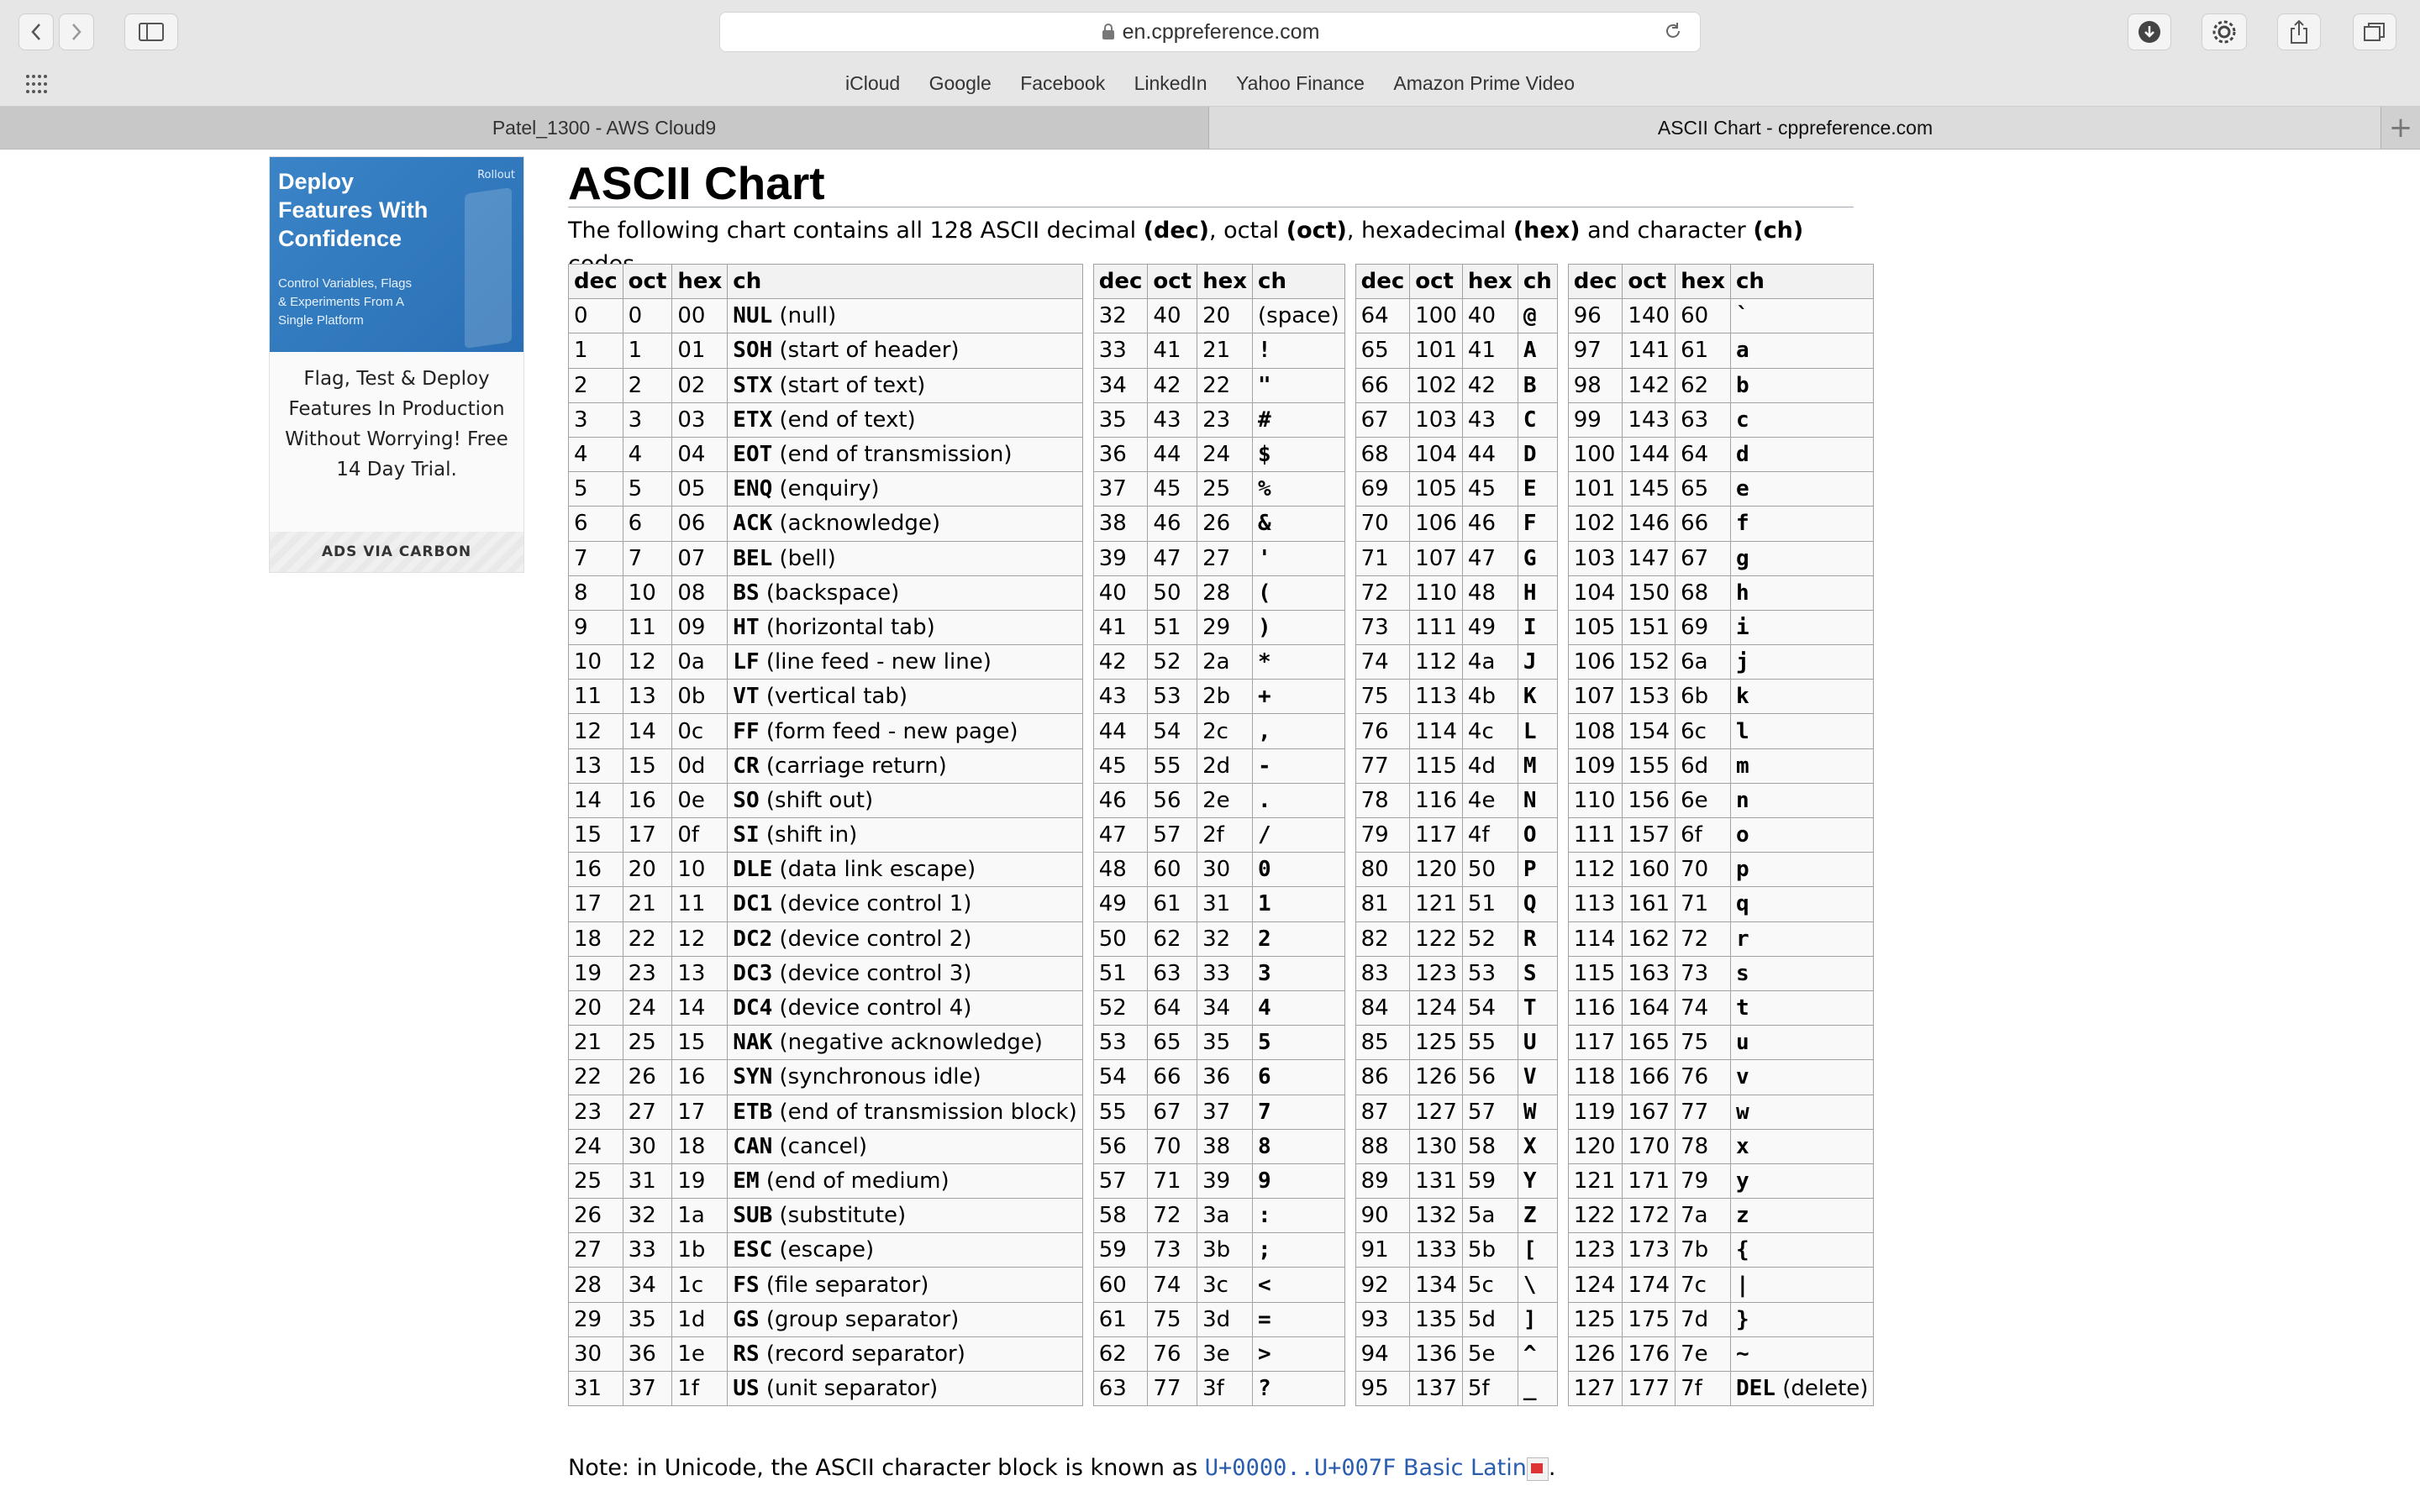  I want to click on dec-cell: 95, so click(1383, 1388).